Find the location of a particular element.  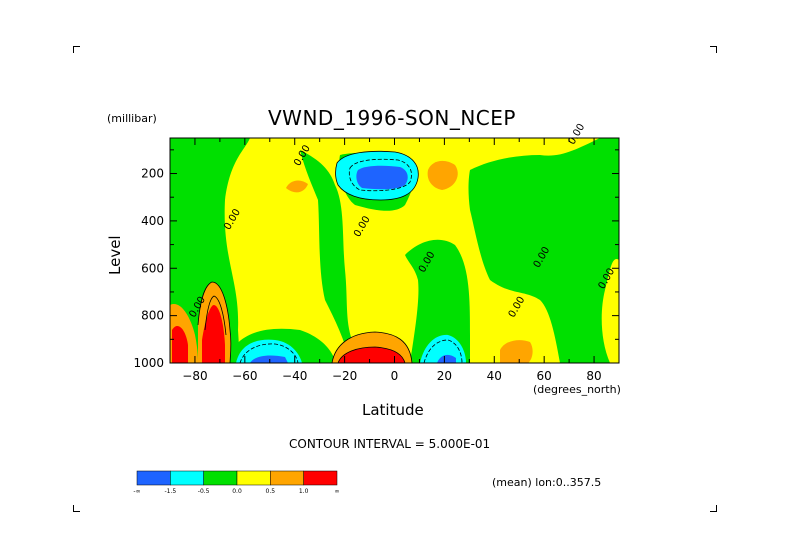

contour-line-equator-surface is located at coordinates (372, 347).